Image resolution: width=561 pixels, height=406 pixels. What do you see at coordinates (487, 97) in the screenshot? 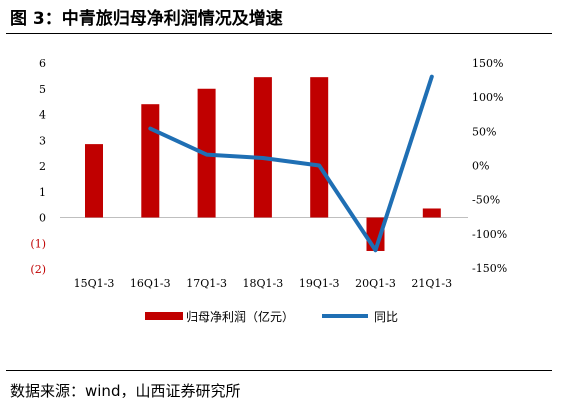
I see `right-tick-label: 100%` at bounding box center [487, 97].